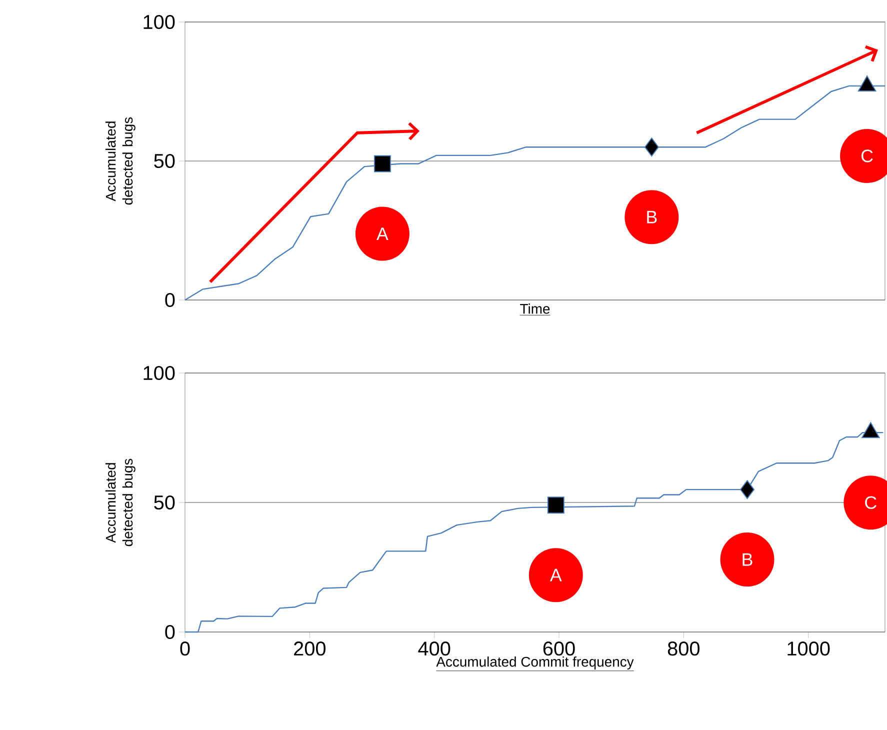 The width and height of the screenshot is (887, 730). I want to click on x-tick-label: 1000, so click(809, 649).